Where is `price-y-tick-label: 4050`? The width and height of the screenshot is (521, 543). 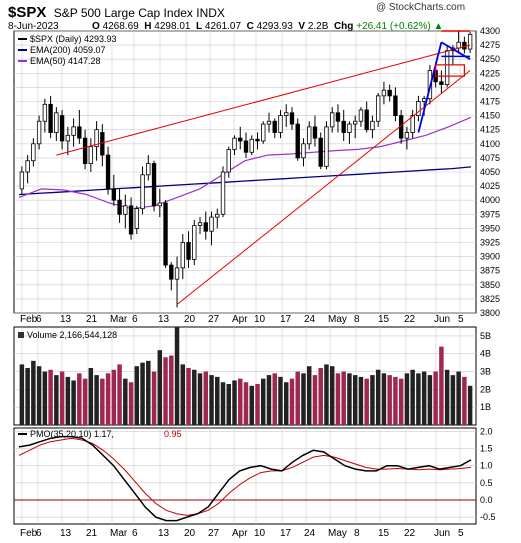
price-y-tick-label: 4050 is located at coordinates (490, 172).